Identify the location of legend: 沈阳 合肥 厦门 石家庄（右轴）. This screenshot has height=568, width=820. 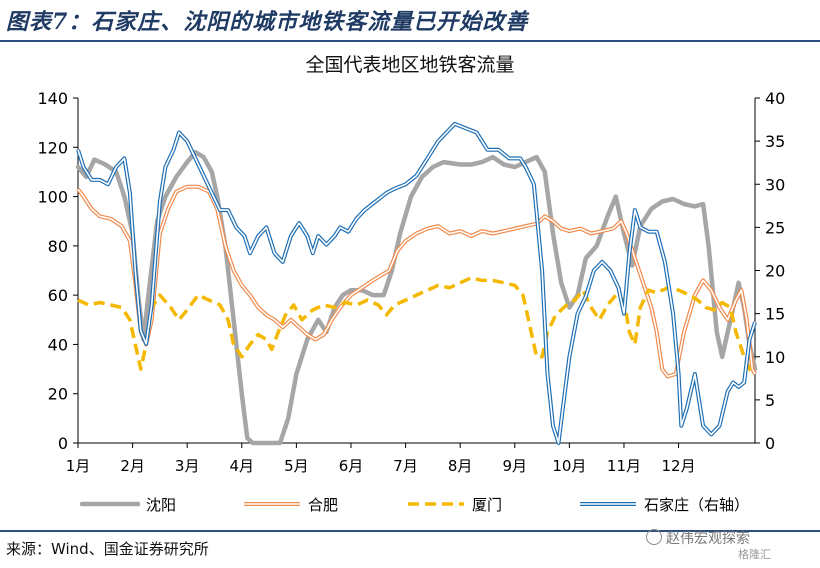
(414, 505).